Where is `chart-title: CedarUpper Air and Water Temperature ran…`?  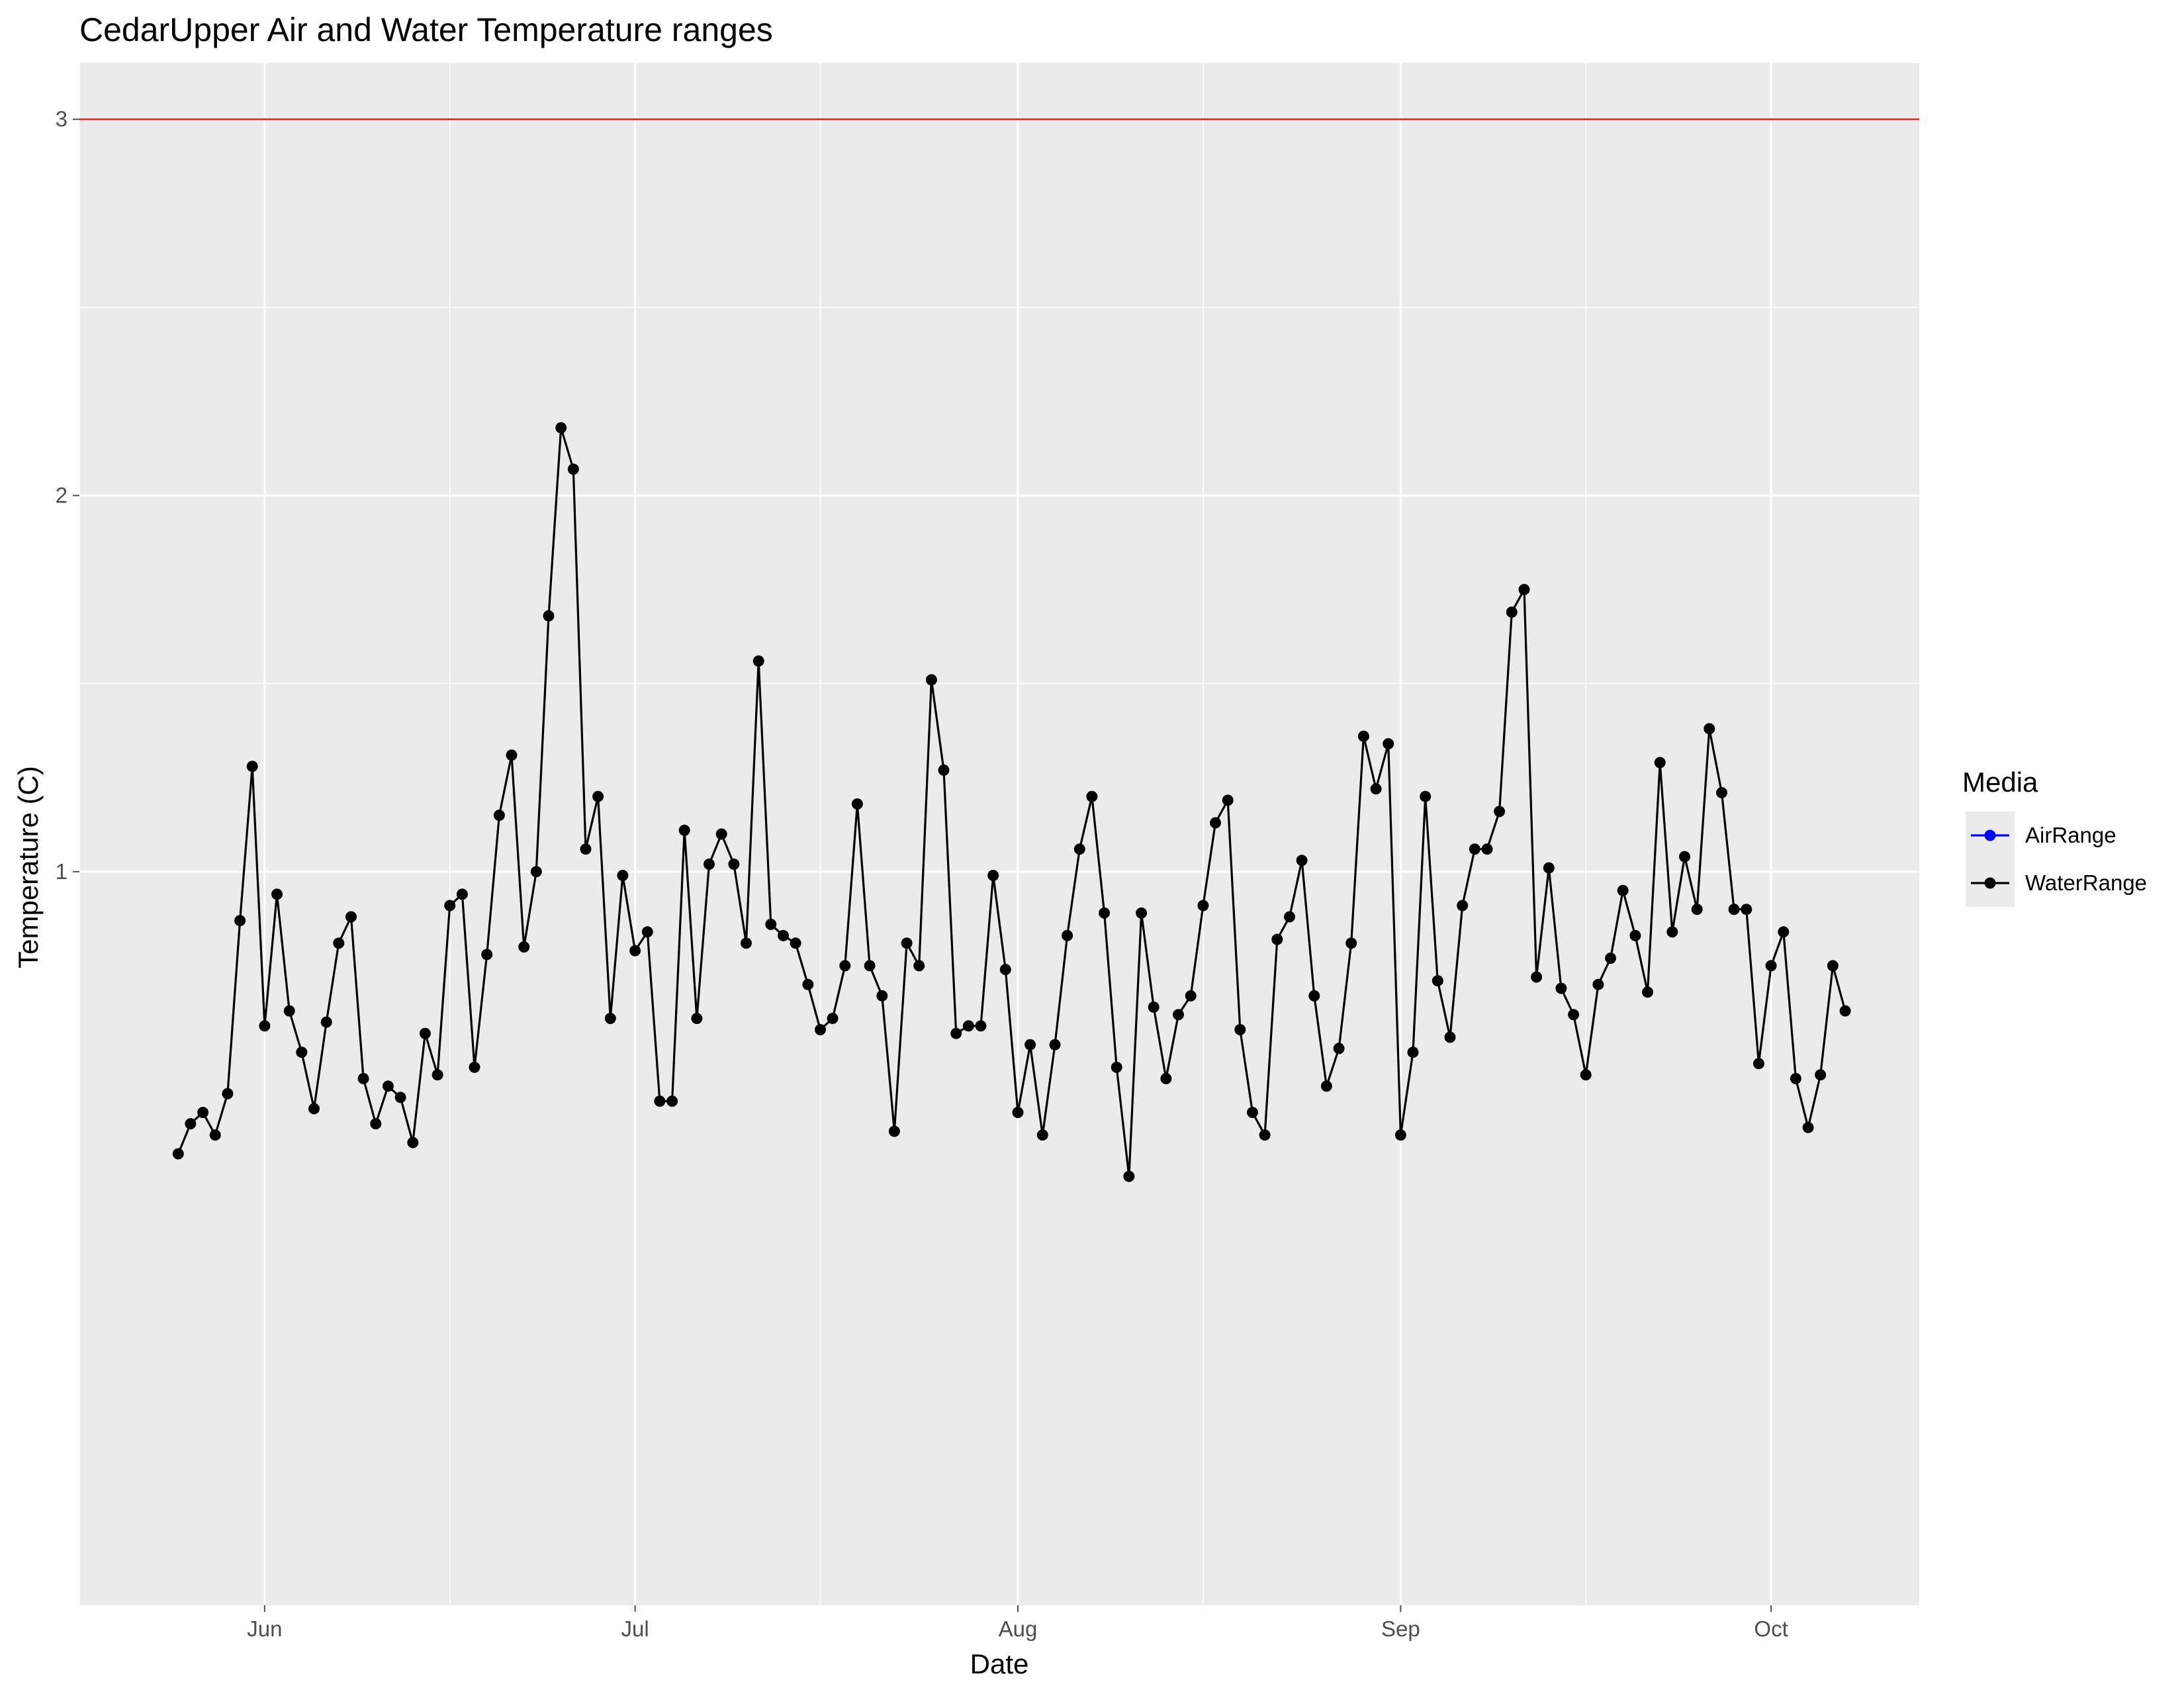 chart-title: CedarUpper Air and Water Temperature ran… is located at coordinates (426, 29).